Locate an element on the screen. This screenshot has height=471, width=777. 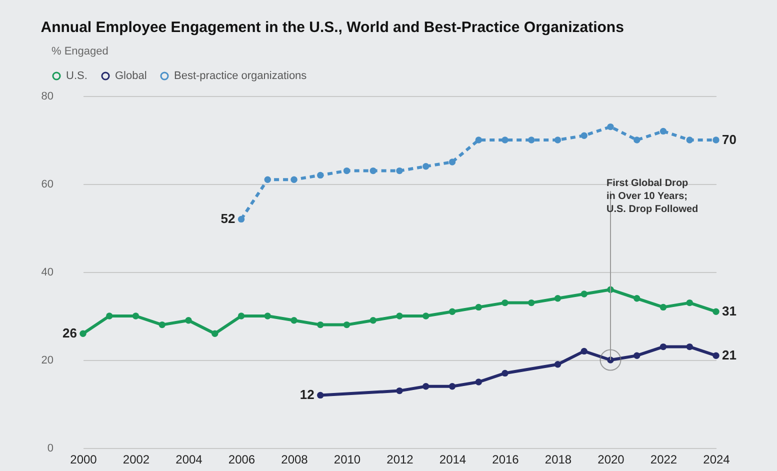
x-tick-label: 2002 is located at coordinates (136, 459).